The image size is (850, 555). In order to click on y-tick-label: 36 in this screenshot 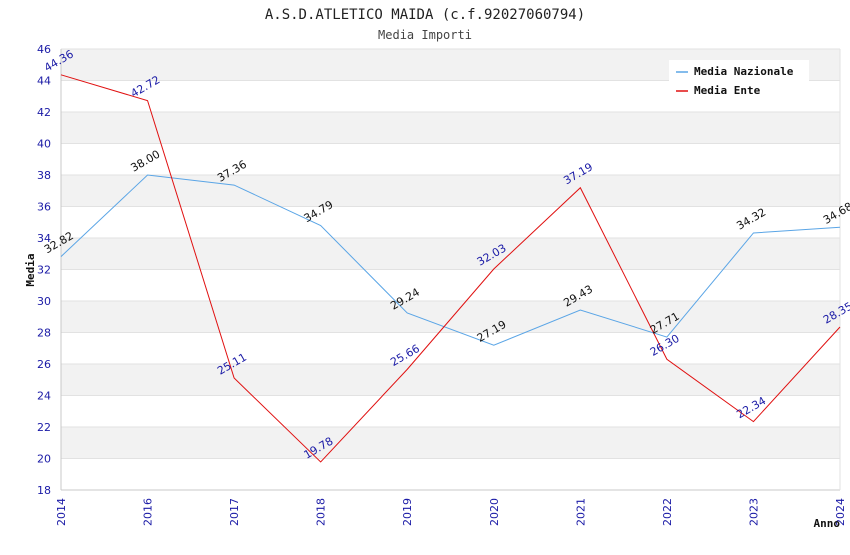, I will do `click(44, 207)`.